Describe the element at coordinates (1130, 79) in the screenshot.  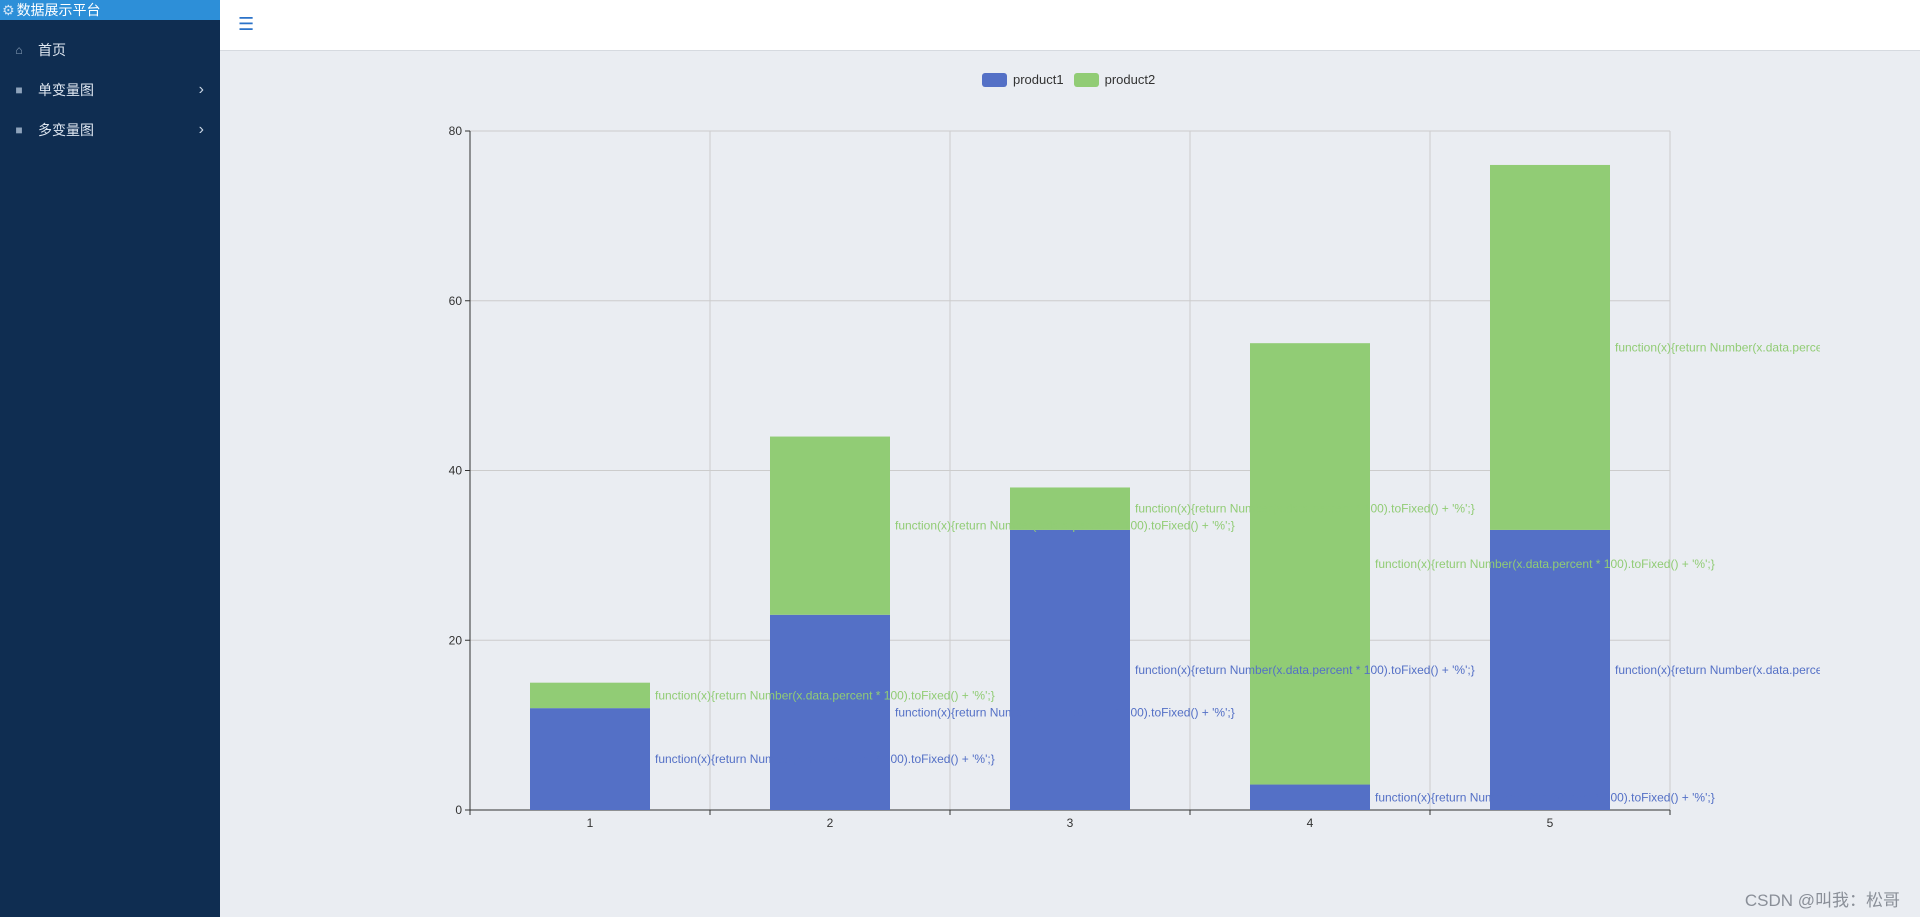
I see `legend-label: product2` at that location.